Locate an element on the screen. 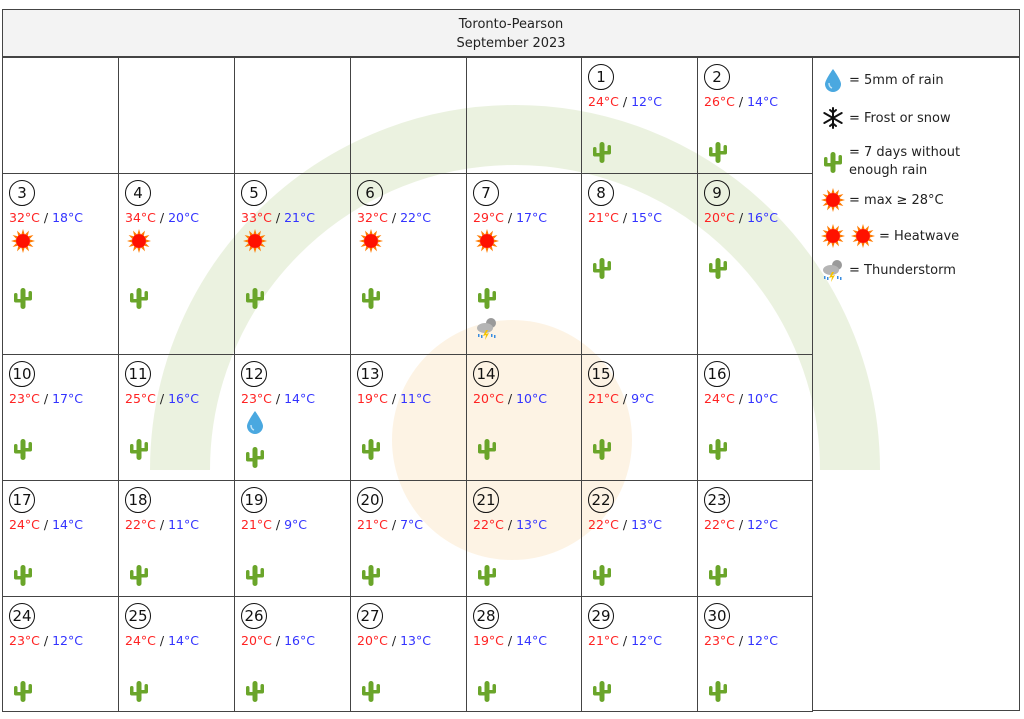  max-temp: 21°C is located at coordinates (603, 217).